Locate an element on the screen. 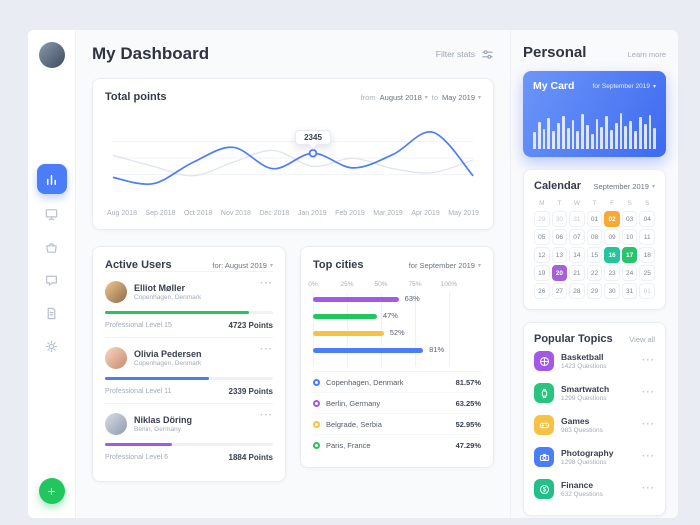  calendar-day: 06 is located at coordinates (559, 237).